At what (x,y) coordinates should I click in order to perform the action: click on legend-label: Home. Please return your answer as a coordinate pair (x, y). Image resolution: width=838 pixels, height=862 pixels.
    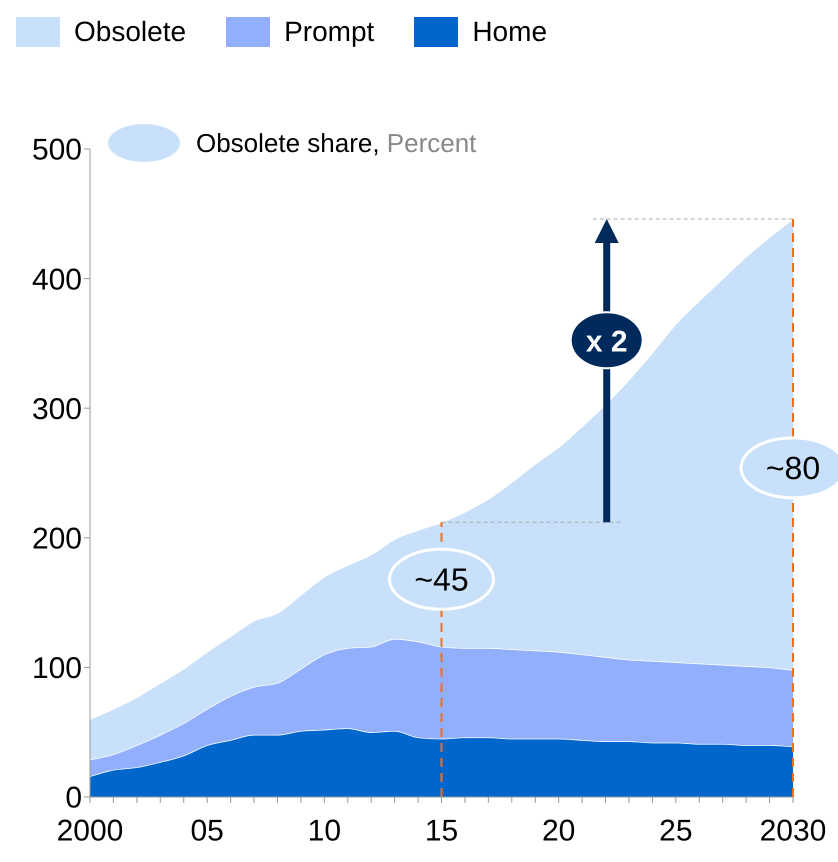
    Looking at the image, I should click on (510, 32).